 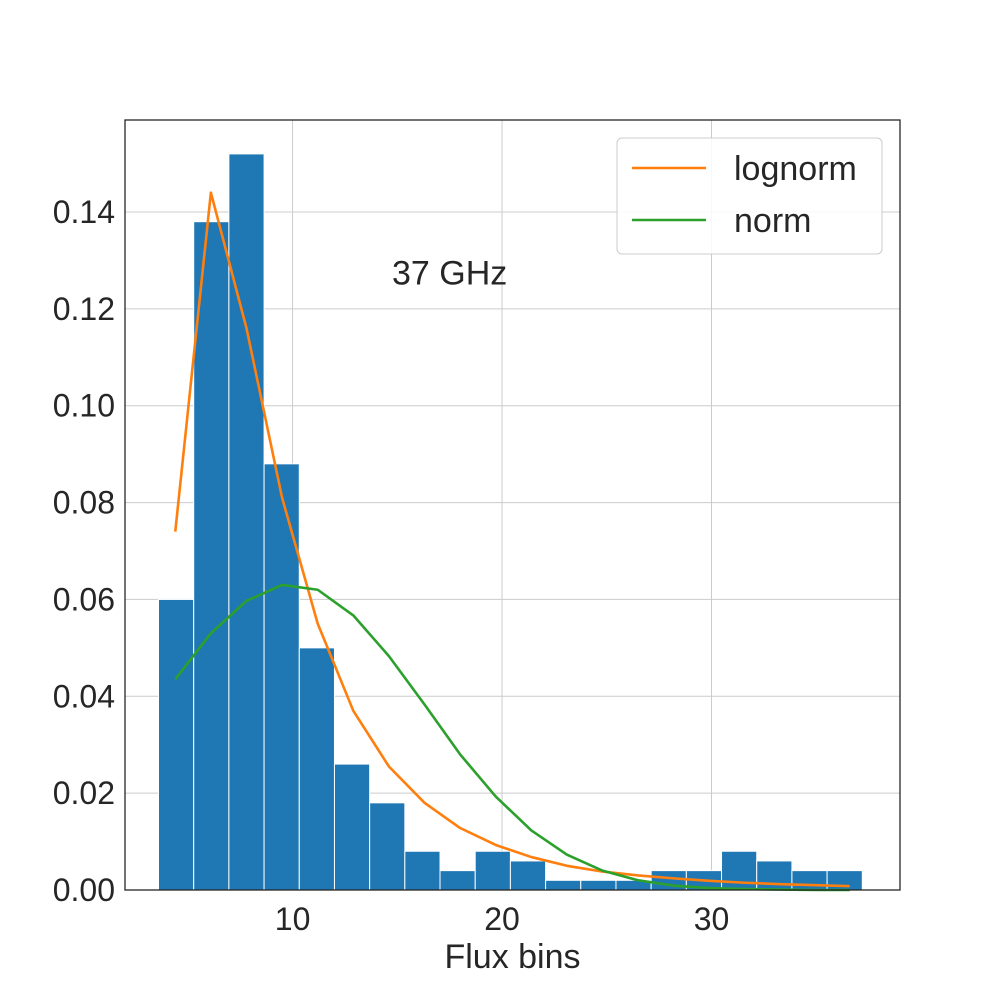 What do you see at coordinates (84, 696) in the screenshot?
I see `y-tick-label: 0.04` at bounding box center [84, 696].